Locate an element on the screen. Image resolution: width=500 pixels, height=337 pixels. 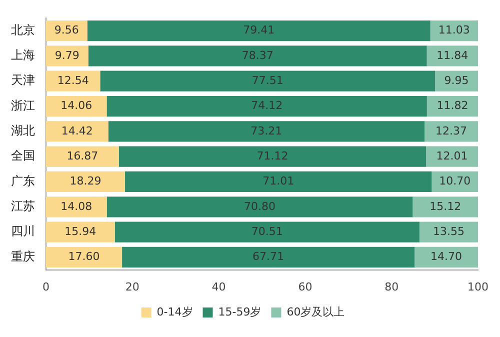
data-label: 15.12 is located at coordinates (446, 206).